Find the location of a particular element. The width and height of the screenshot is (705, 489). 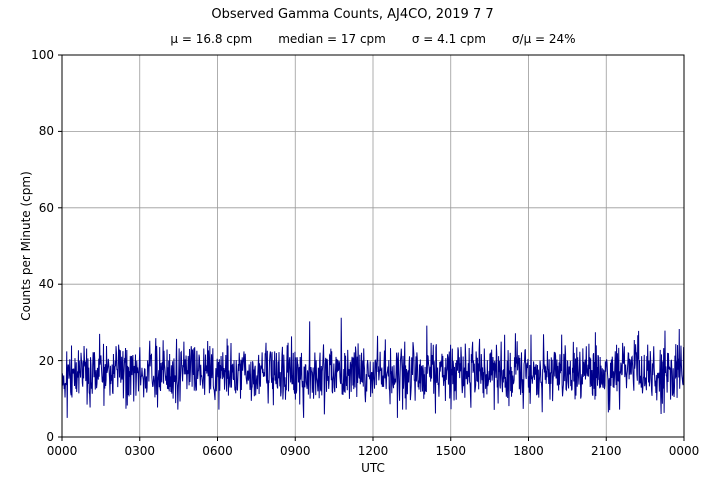

stat-sigma-over-mu: σ/μ = 24% is located at coordinates (543, 39).